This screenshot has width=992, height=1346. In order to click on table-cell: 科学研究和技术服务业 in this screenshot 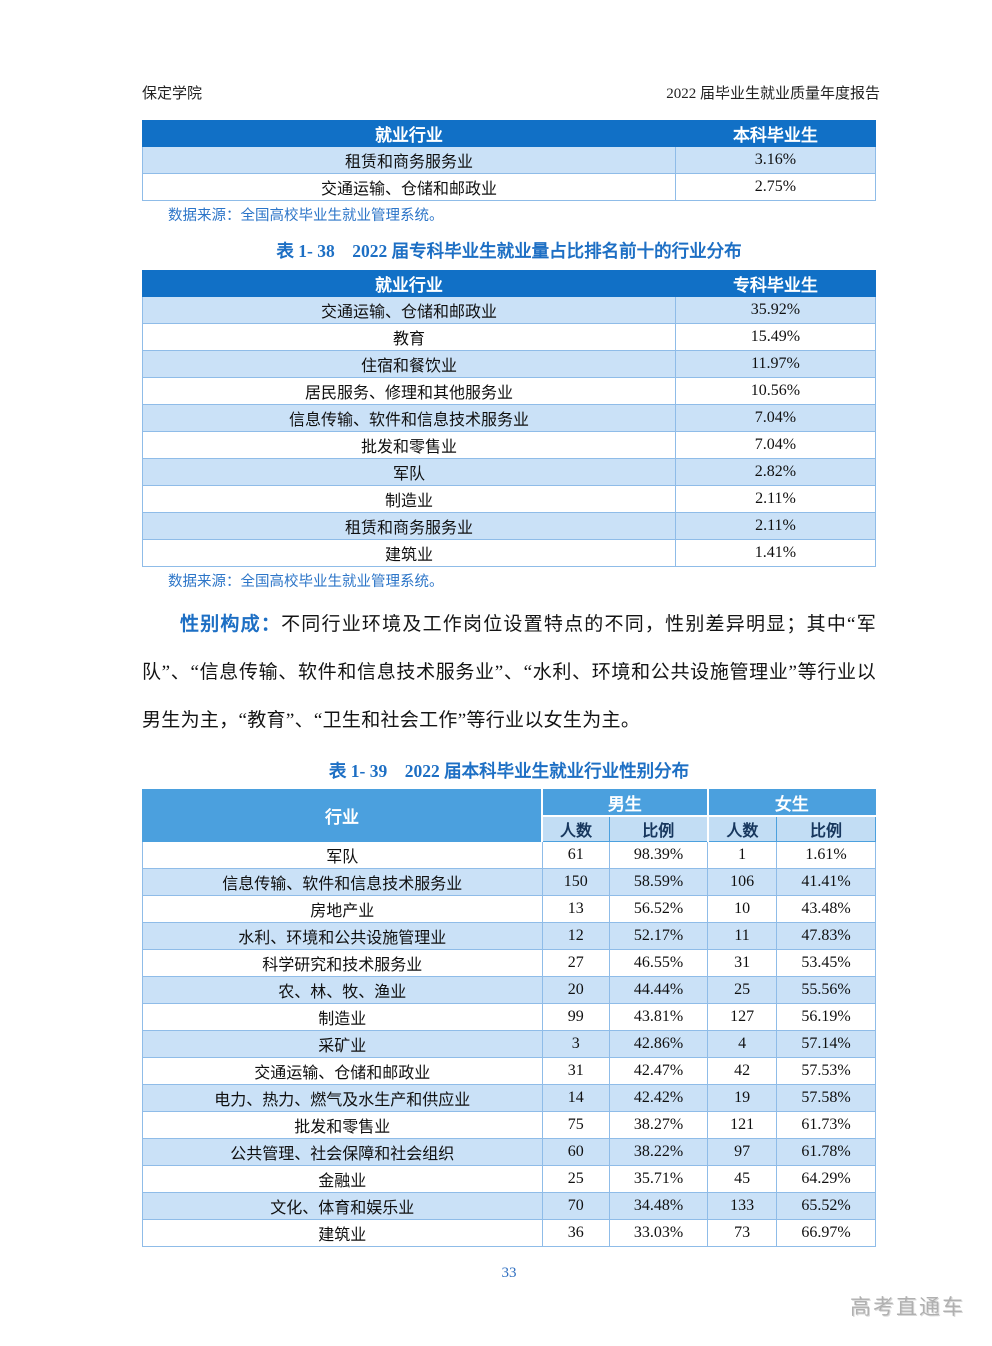, I will do `click(342, 963)`.